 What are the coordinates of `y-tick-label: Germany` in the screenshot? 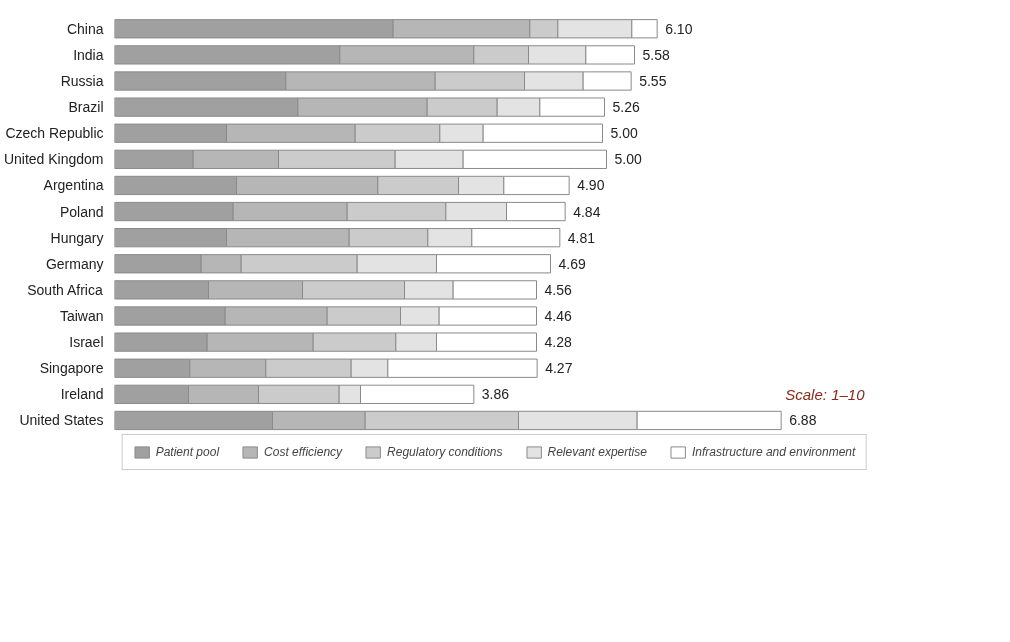 It's located at (74, 263).